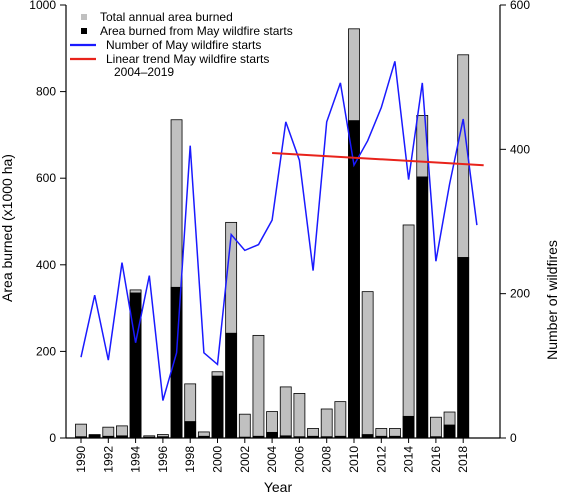 The height and width of the screenshot is (495, 564). Describe the element at coordinates (278, 487) in the screenshot. I see `x-axis-label: Year` at that location.